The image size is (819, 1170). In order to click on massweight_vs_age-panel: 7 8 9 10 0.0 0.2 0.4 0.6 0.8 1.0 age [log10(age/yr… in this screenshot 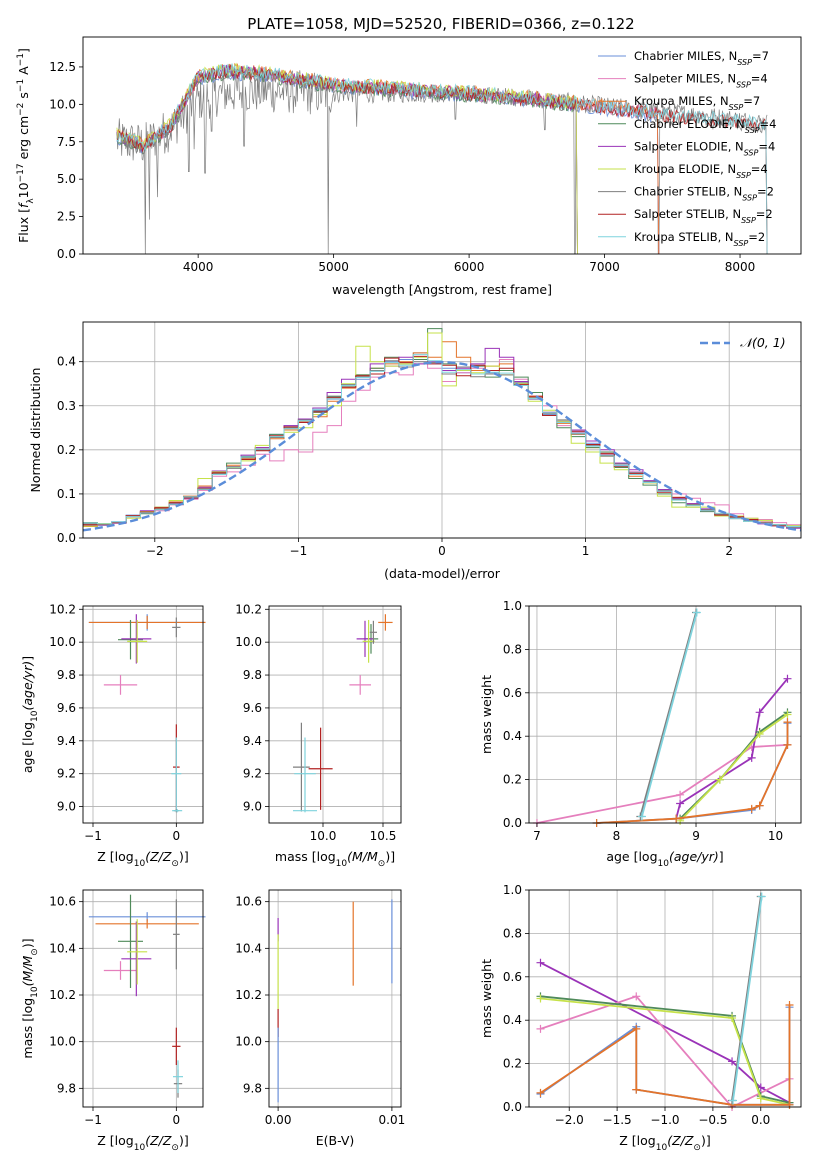, I will do `click(640, 734)`.